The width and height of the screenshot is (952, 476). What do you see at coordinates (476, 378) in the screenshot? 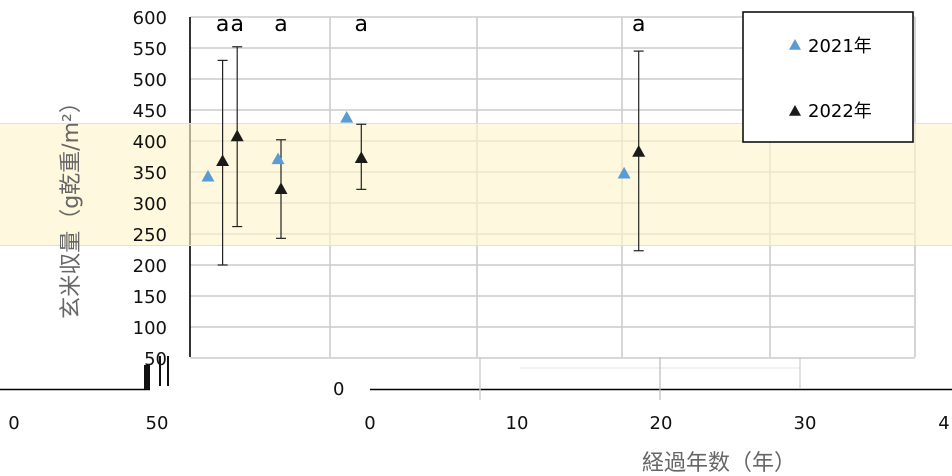
I see `x-axis-fragment: 0` at bounding box center [476, 378].